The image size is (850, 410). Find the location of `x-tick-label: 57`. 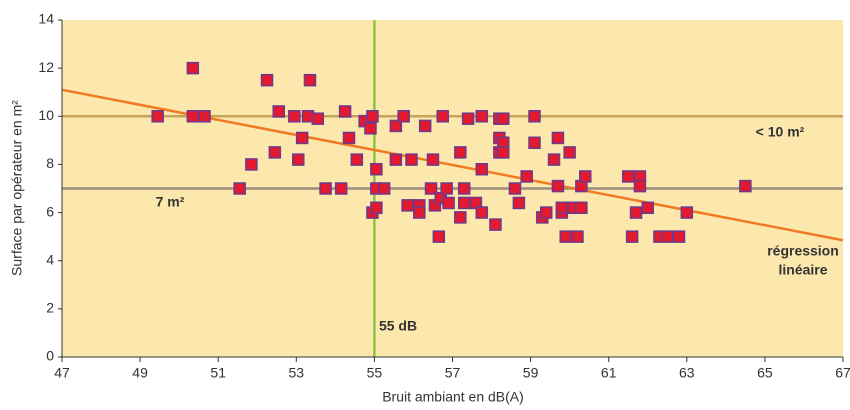

x-tick-label: 57 is located at coordinates (453, 373).